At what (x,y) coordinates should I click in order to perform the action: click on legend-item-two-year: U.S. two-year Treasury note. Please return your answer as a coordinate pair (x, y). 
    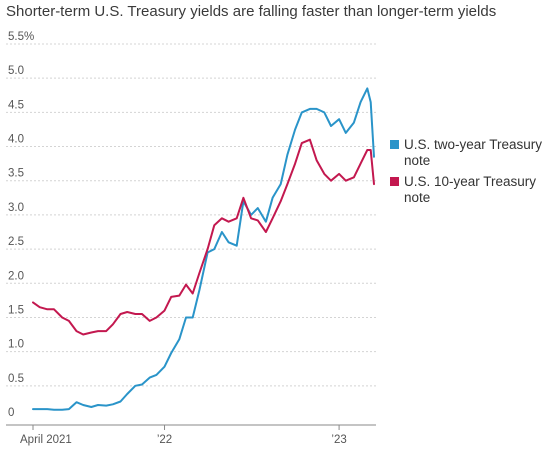
    Looking at the image, I should click on (472, 153).